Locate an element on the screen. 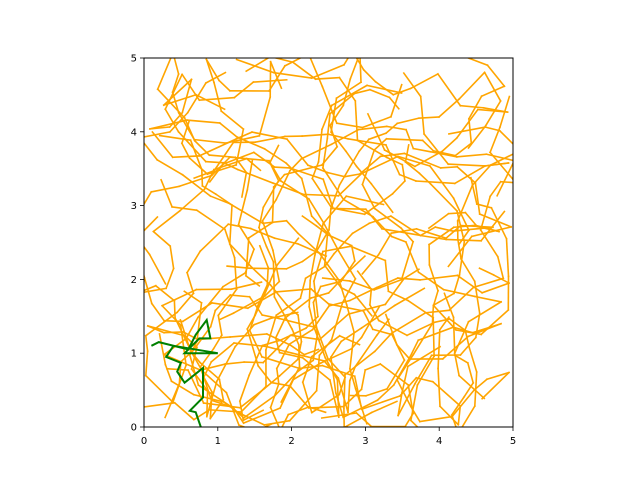  y-tick-label: 5 is located at coordinates (134, 59).